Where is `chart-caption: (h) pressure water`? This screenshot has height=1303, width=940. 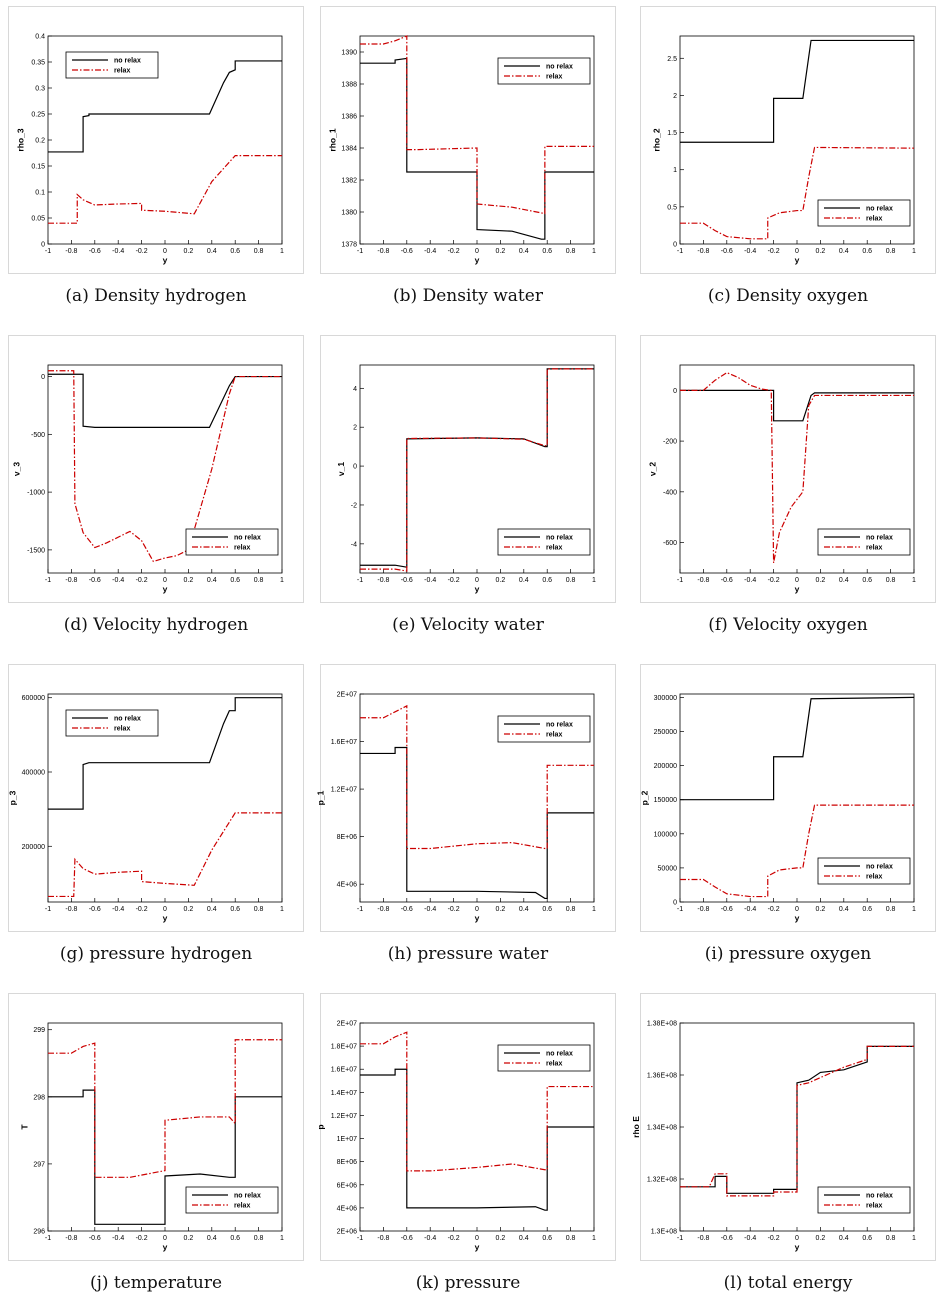
chart-caption: (h) pressure water is located at coordinates (468, 954).